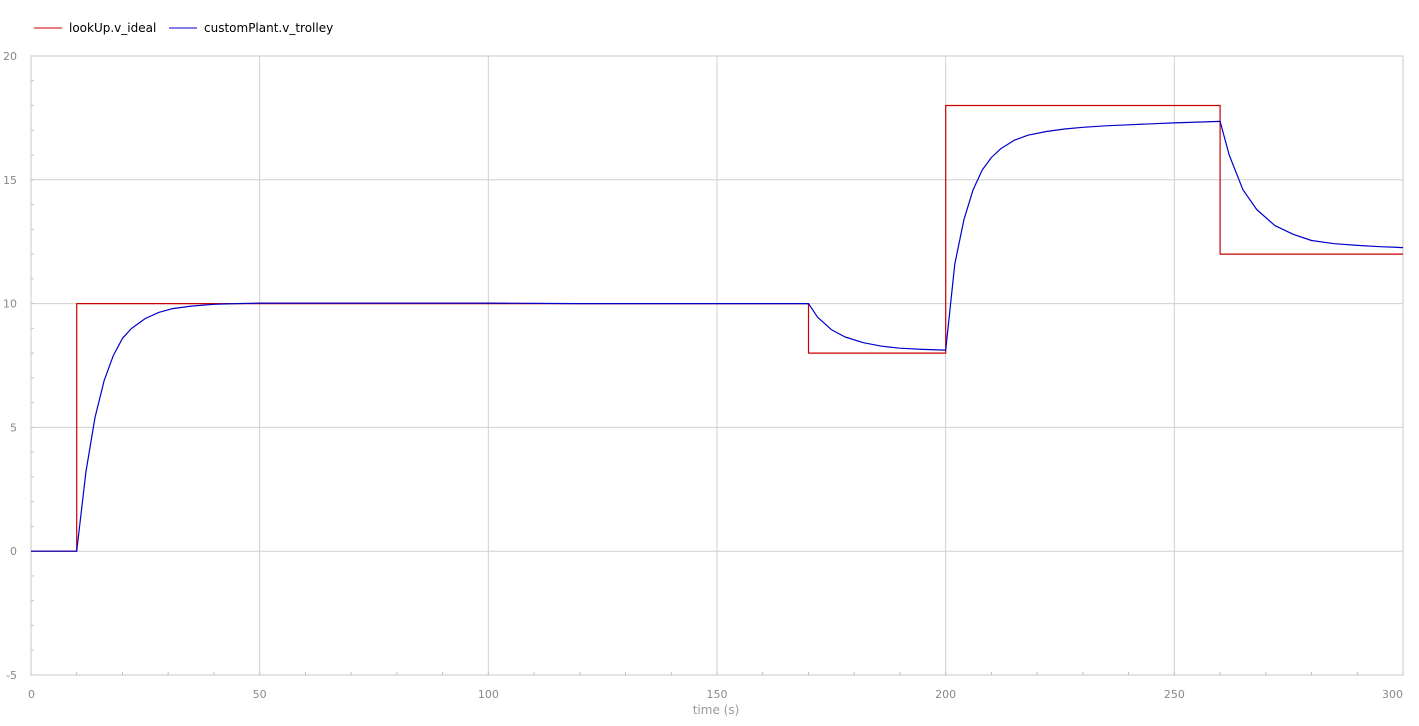 The height and width of the screenshot is (726, 1419). I want to click on x-tick-label: 50, so click(260, 694).